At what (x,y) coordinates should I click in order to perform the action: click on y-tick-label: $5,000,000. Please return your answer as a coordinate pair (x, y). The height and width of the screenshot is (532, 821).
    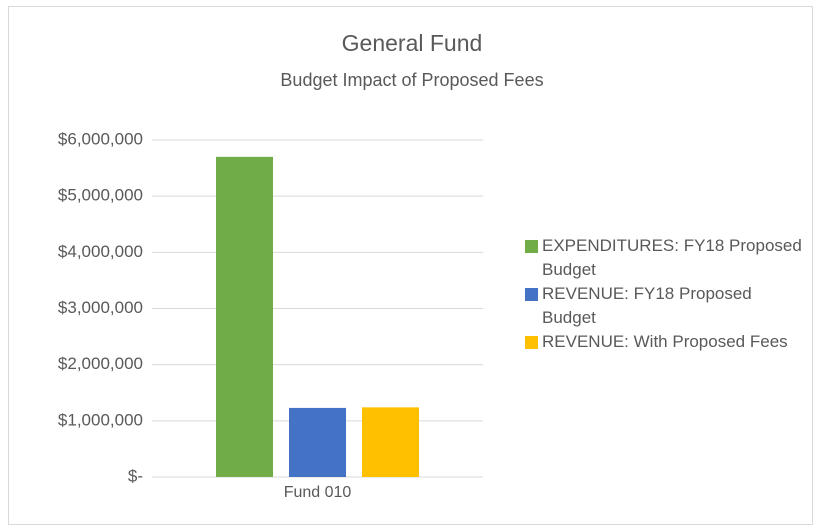
    Looking at the image, I should click on (100, 195).